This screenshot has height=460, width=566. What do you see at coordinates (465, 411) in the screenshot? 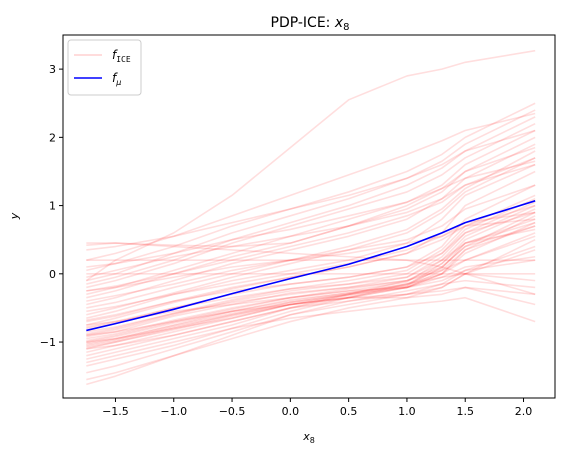
I see `x-tick-label-6: 1.5` at bounding box center [465, 411].